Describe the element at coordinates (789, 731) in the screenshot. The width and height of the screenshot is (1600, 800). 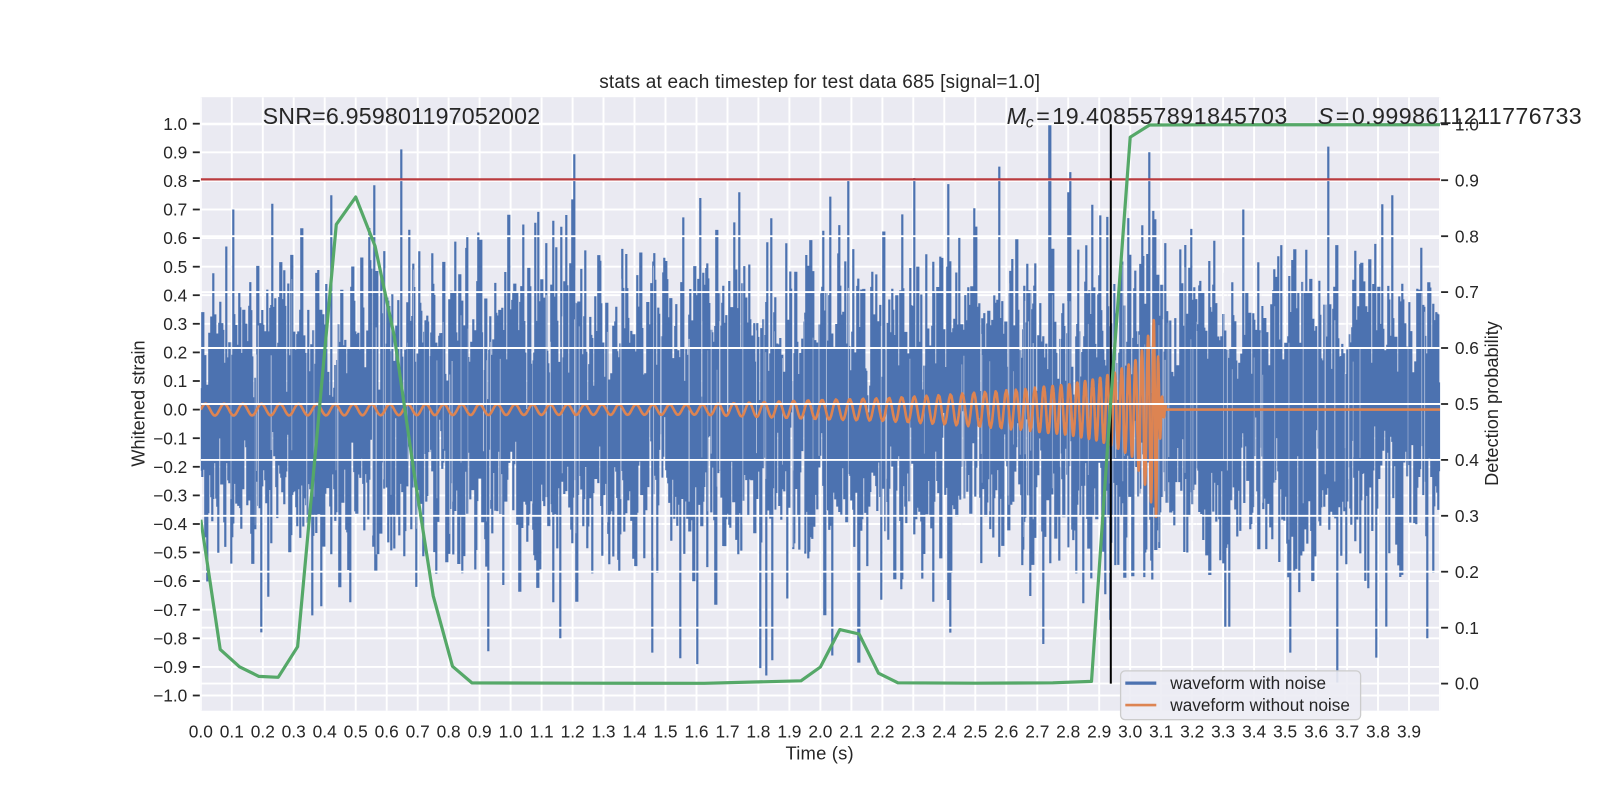
I see `svg-text: 1.9` at that location.